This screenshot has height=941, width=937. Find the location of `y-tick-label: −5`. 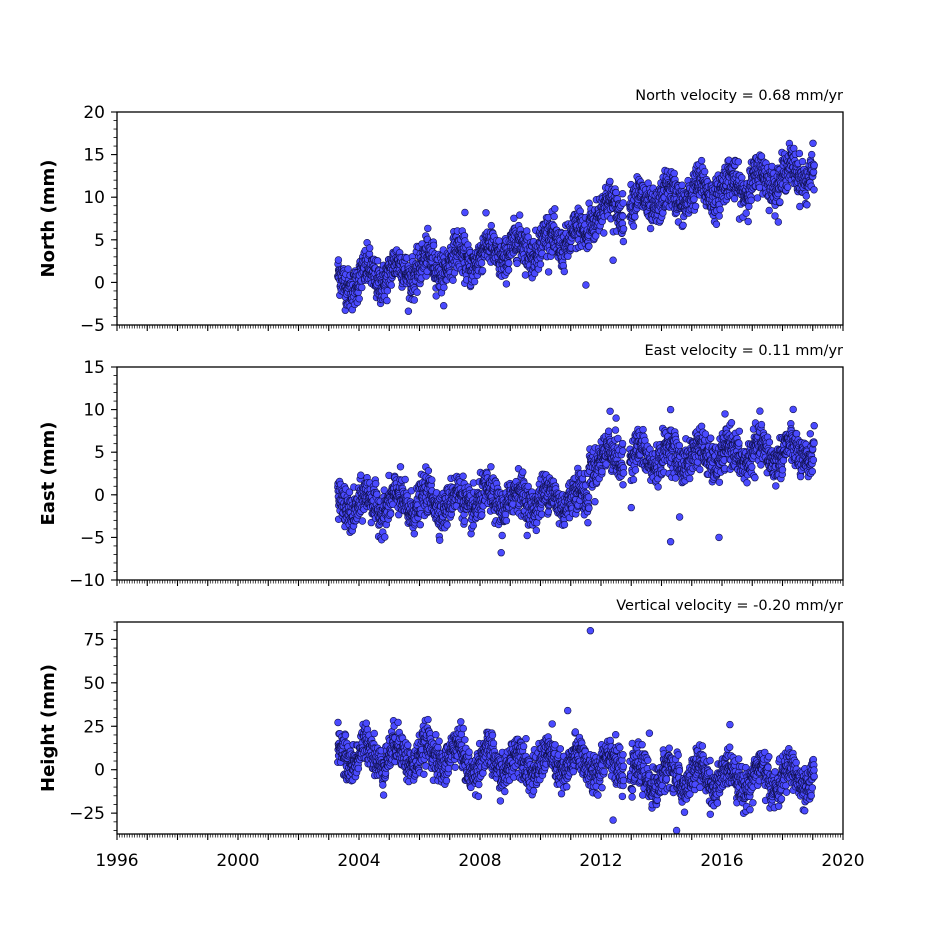

y-tick-label: −5 is located at coordinates (92, 326).